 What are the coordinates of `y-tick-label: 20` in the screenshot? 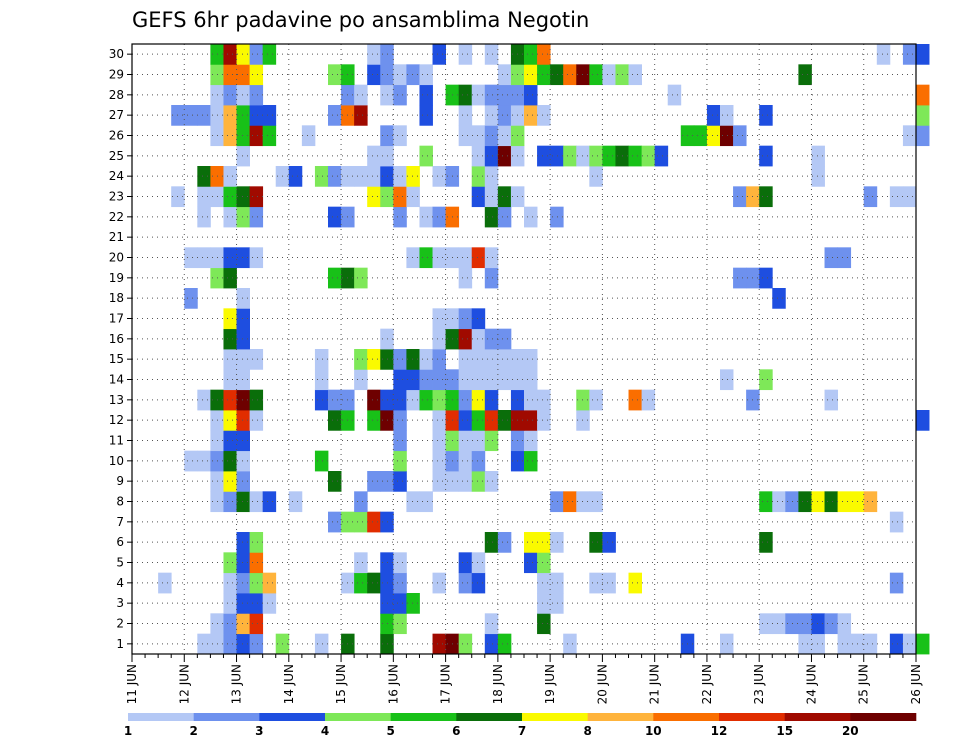 It's located at (116, 258).